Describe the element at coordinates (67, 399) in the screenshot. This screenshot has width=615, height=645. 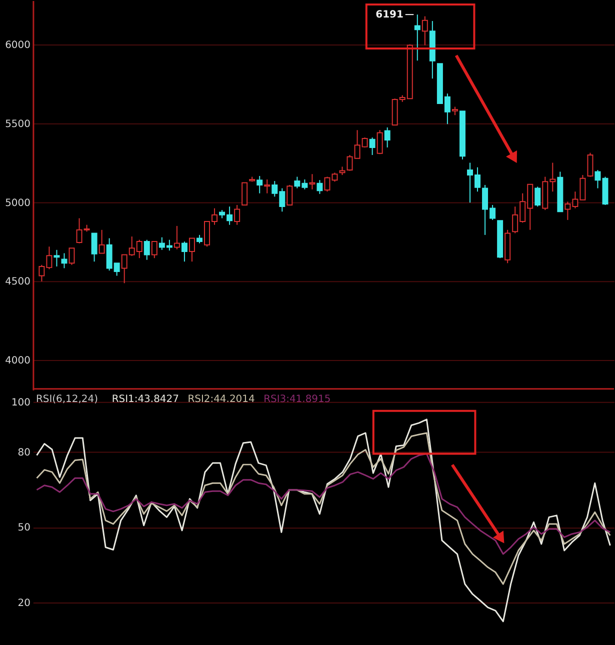
I see `chart-title: RSI(6,12,24)` at that location.